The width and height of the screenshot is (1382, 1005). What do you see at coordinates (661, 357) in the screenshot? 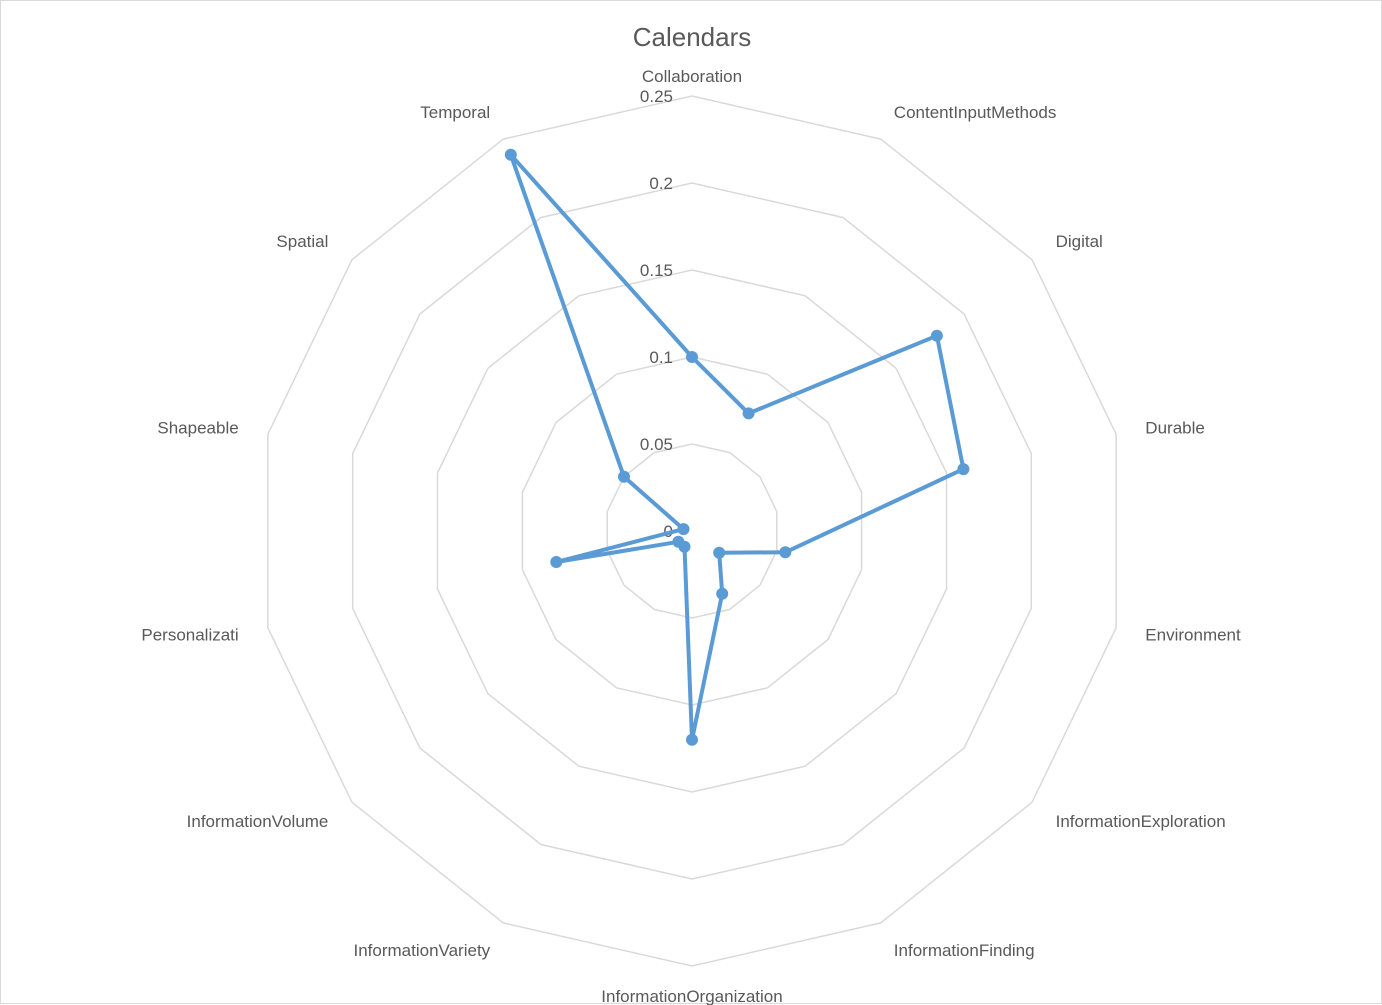
I see `tick-label: 0.1` at bounding box center [661, 357].